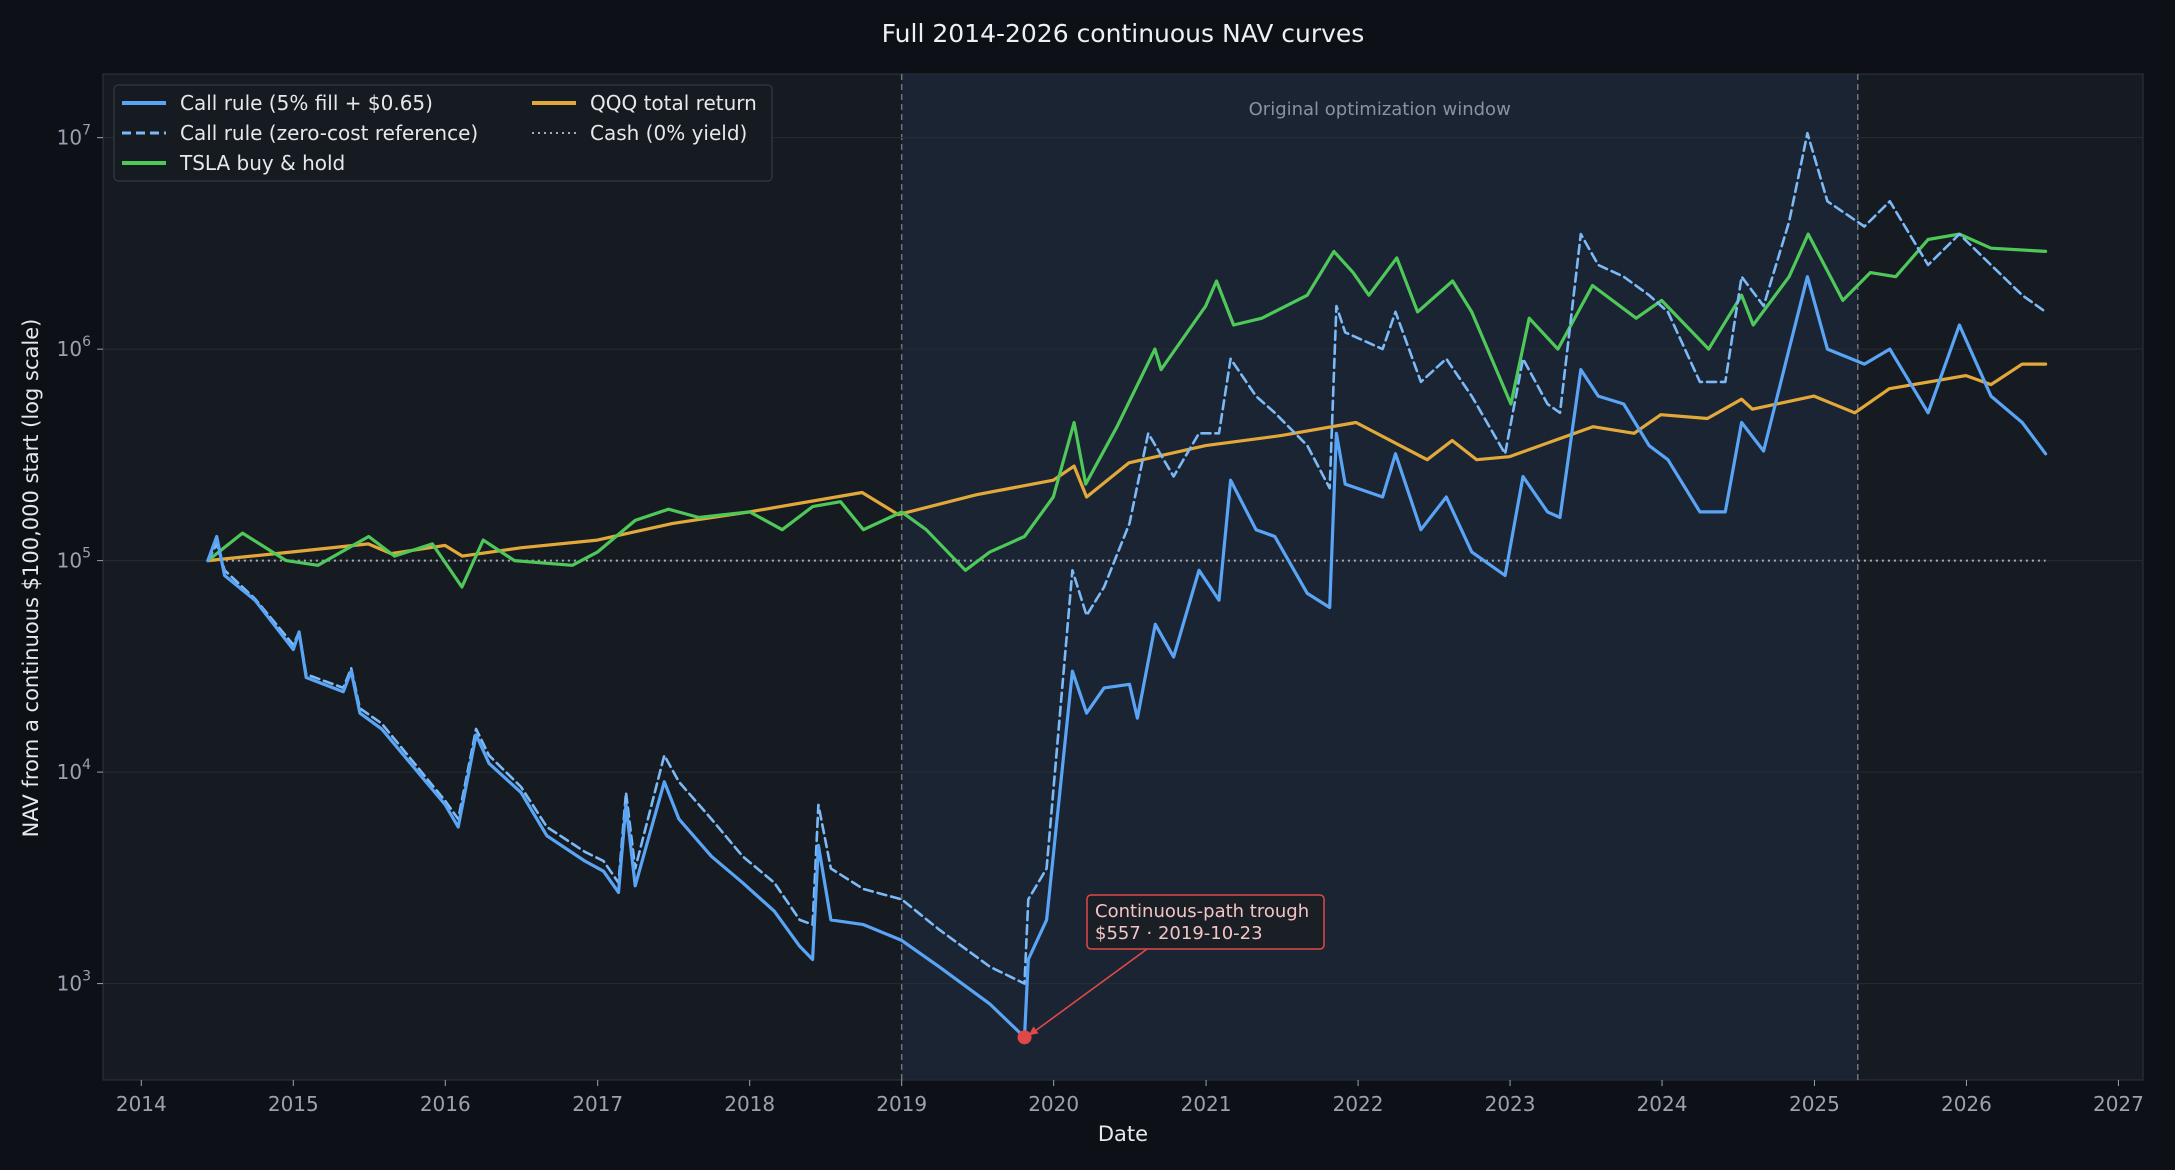 The width and height of the screenshot is (2175, 1170). What do you see at coordinates (1966, 1104) in the screenshot?
I see `x-tick-label: 2026` at bounding box center [1966, 1104].